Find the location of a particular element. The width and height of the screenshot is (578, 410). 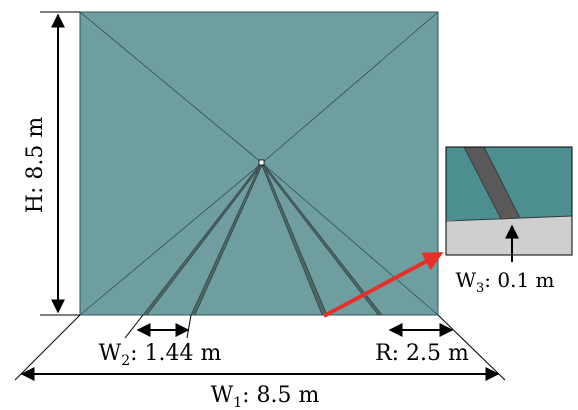

thickness-label: W3: 0.1 m is located at coordinates (504, 282).